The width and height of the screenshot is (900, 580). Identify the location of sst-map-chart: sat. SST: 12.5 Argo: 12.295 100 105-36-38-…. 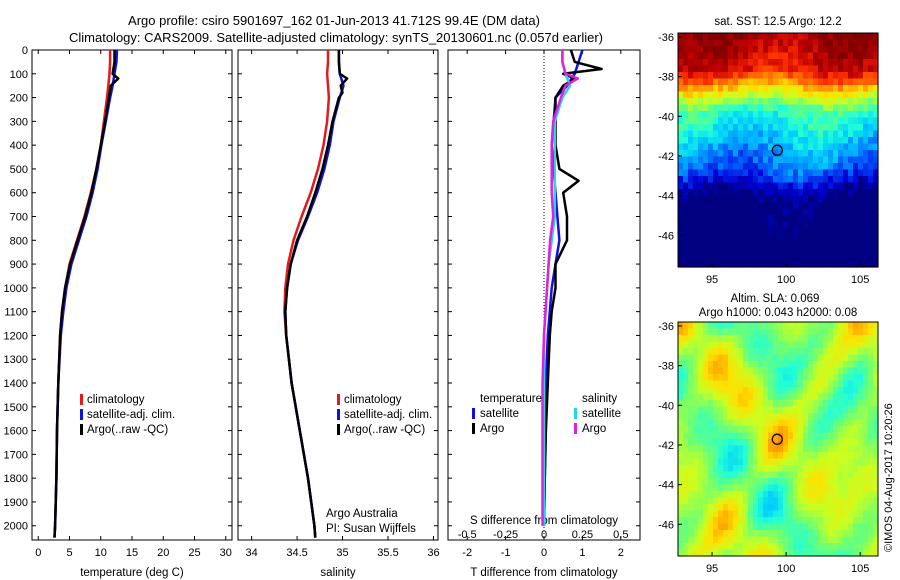
(768, 151).